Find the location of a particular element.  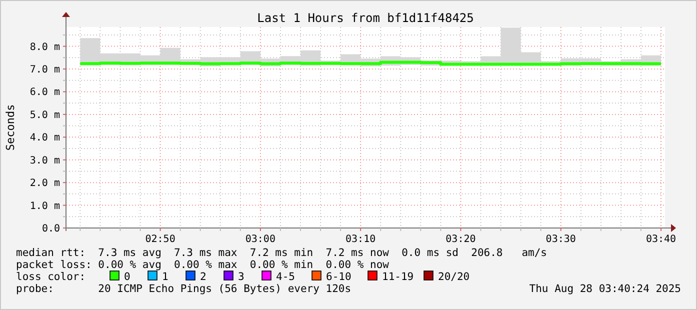

chart-title: Last 1 Hours from bf1d11f48425 is located at coordinates (365, 18).